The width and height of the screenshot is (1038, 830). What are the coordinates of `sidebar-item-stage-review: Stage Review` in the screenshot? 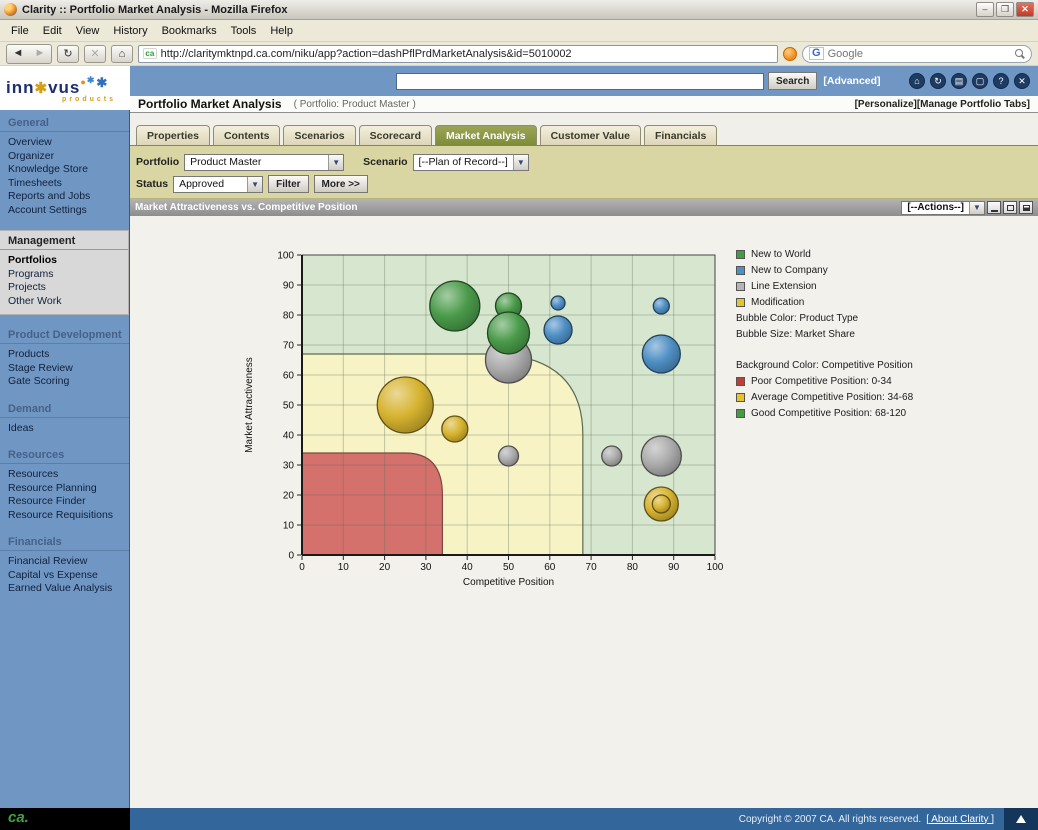 It's located at (40, 367).